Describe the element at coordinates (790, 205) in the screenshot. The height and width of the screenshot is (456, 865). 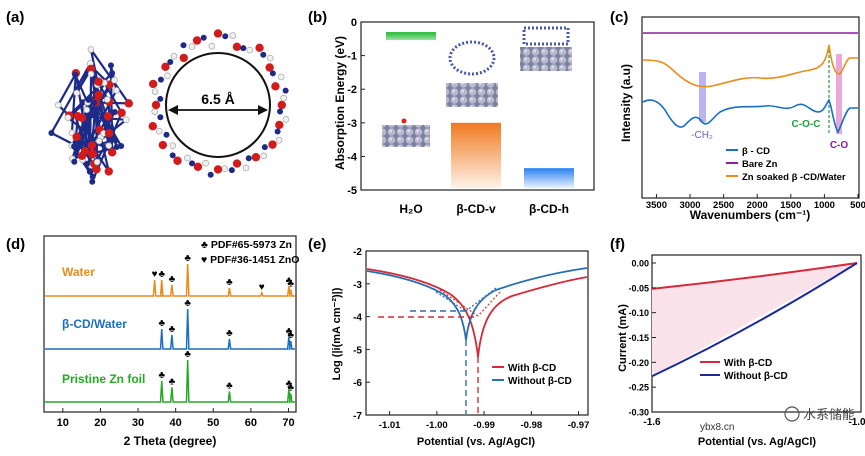
I see `c-xtick: 1500` at that location.